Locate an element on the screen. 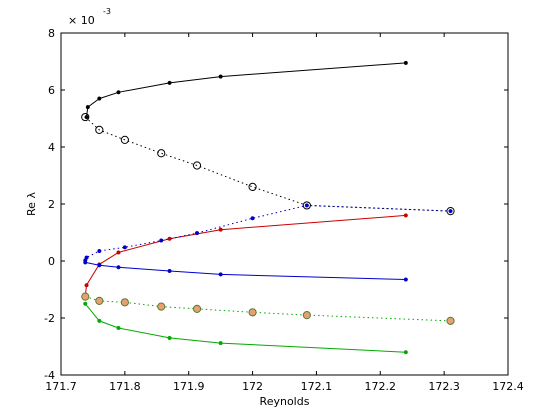  y-tick-label: -2 is located at coordinates (49, 318).